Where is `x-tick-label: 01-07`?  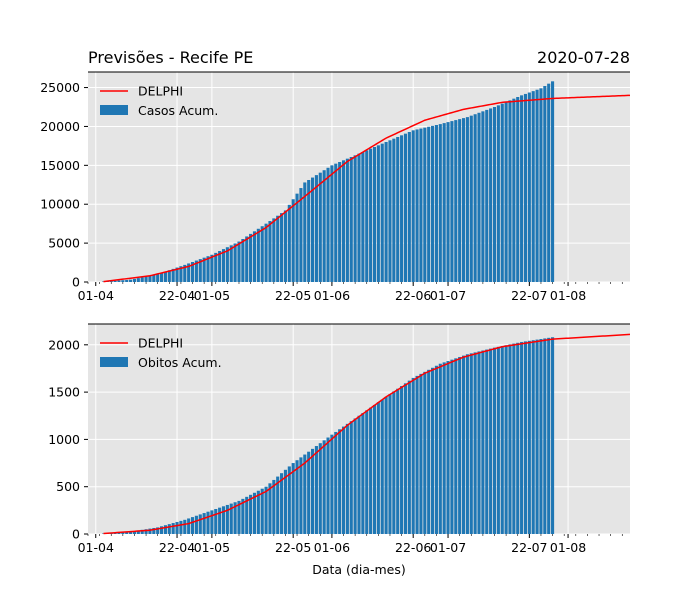
x-tick-label: 01-07 is located at coordinates (448, 547).